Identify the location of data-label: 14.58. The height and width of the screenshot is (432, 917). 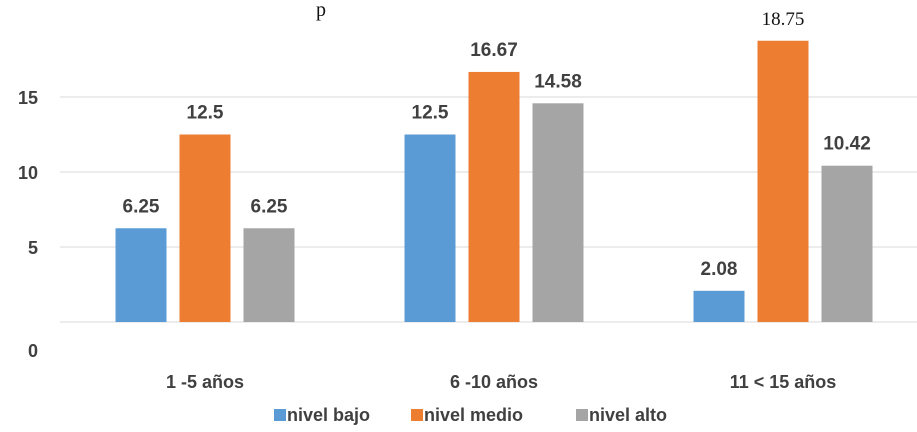
(558, 81).